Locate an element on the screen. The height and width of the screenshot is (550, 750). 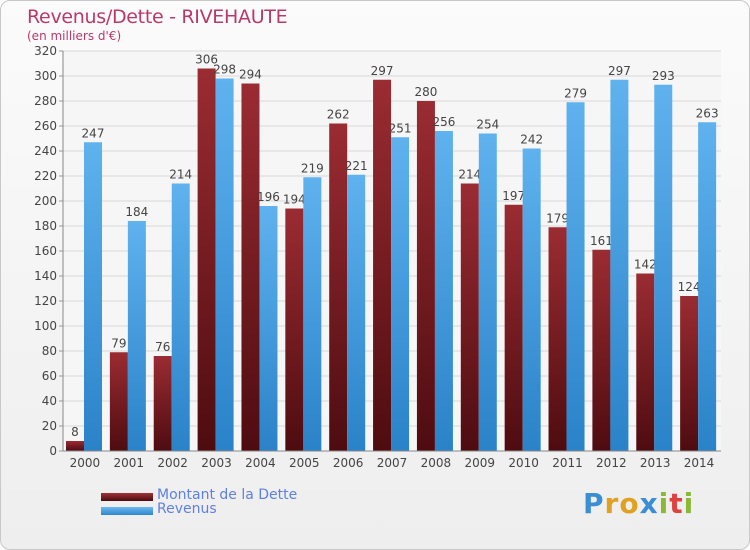
x-tick-label: 2005 is located at coordinates (304, 463).